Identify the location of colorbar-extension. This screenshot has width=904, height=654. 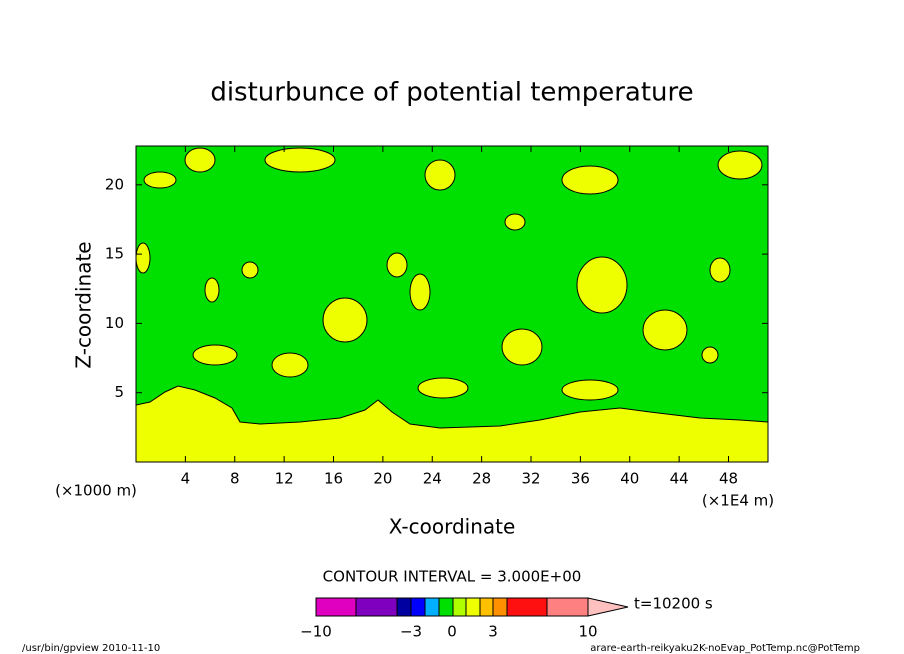
(608, 607).